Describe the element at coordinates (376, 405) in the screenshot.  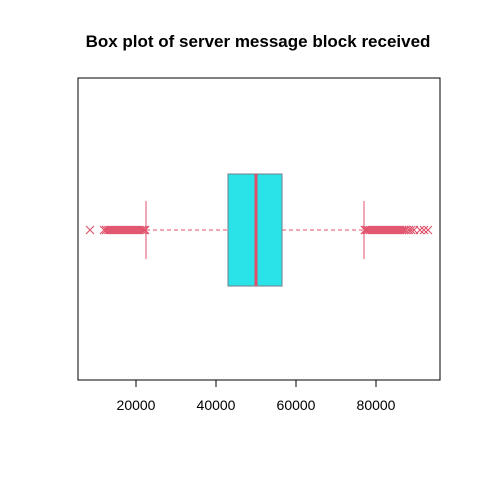
I see `x-tick-label: 80000` at that location.